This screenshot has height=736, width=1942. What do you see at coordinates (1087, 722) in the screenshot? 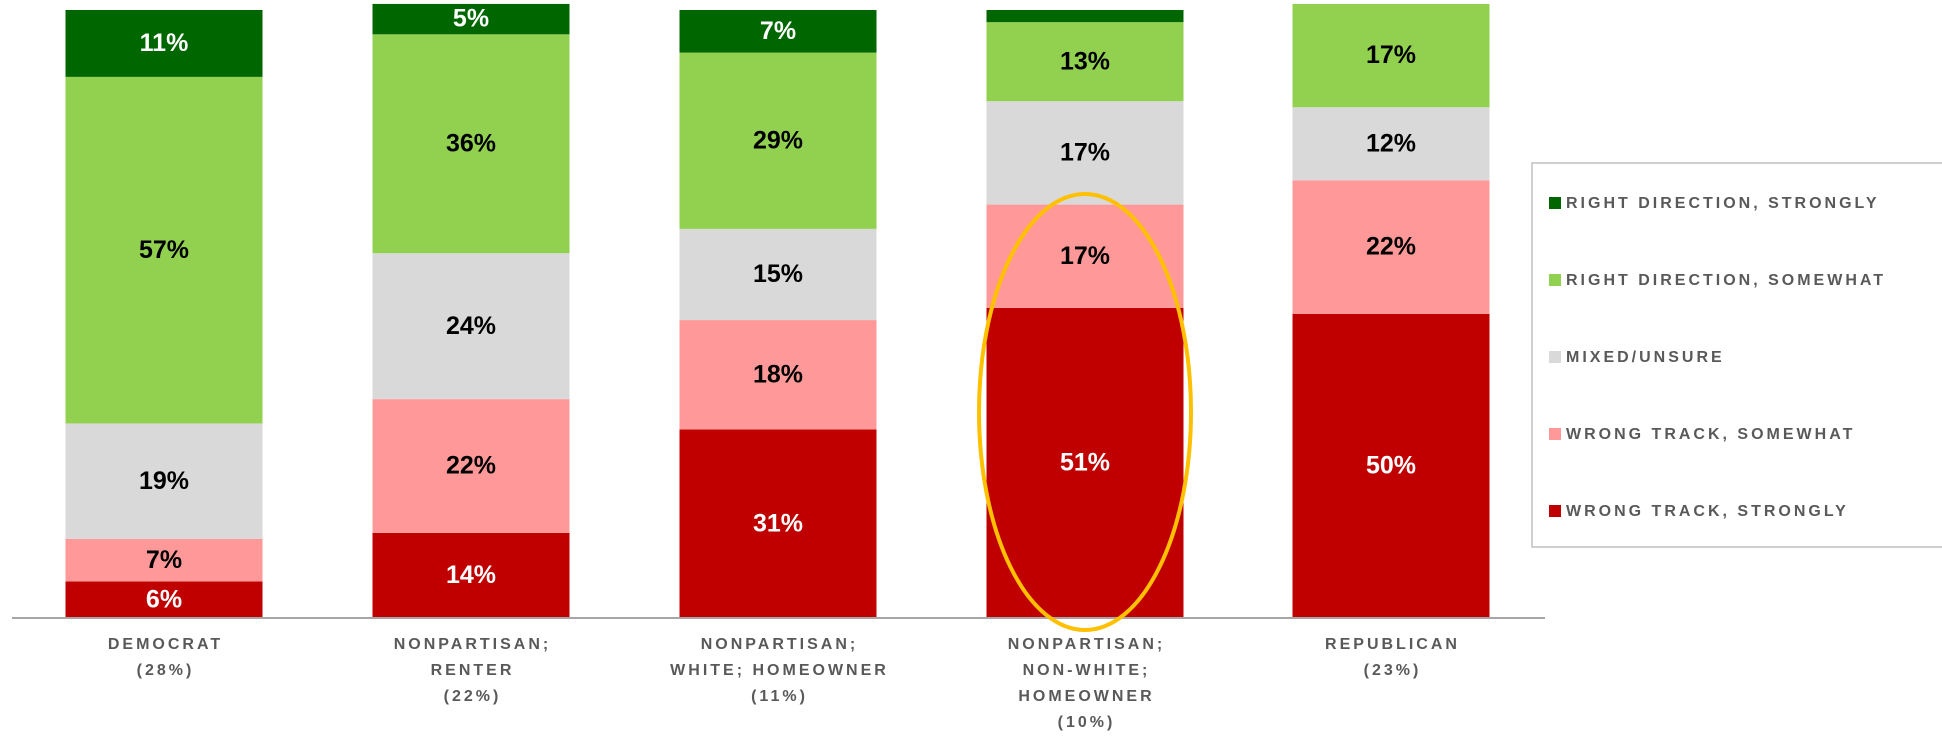
I see `x-tick-label: (10%)` at bounding box center [1087, 722].